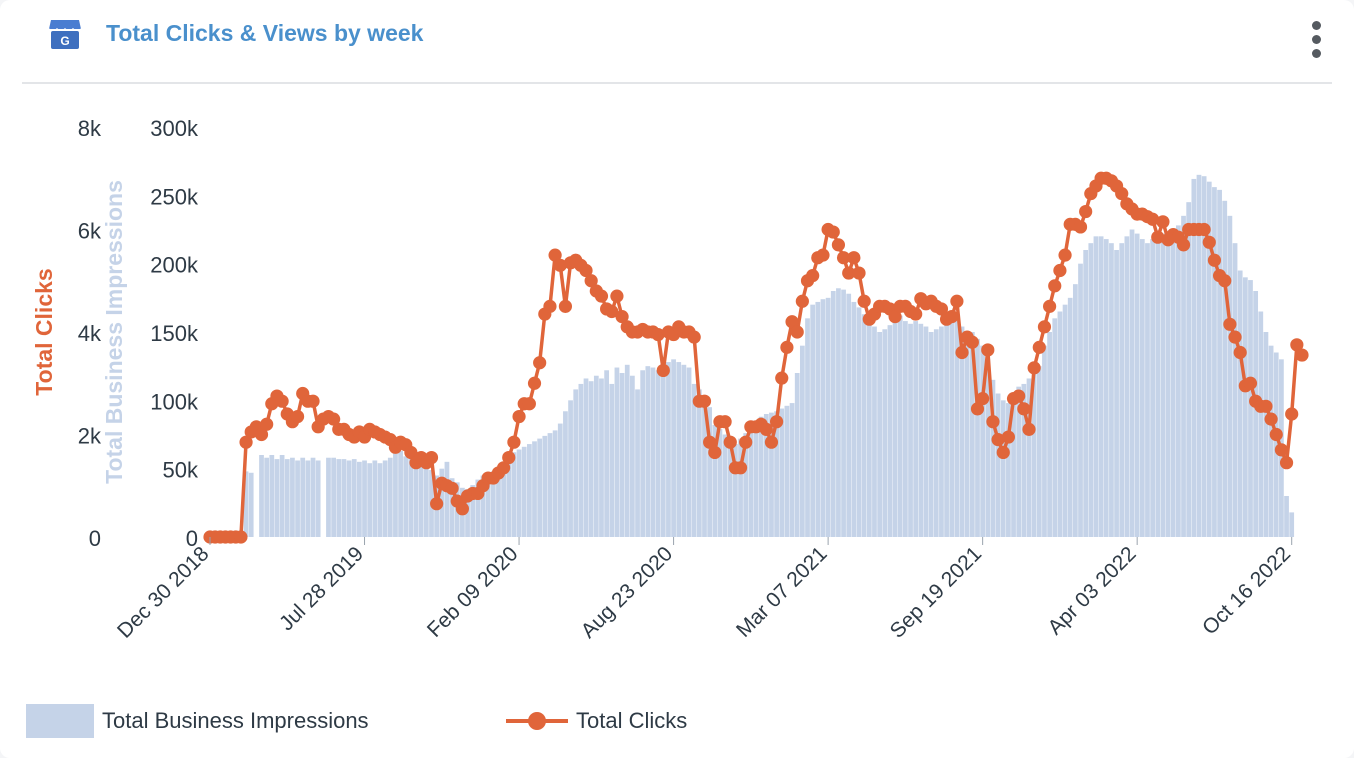 The image size is (1354, 758). What do you see at coordinates (90, 231) in the screenshot?
I see `y-tick-label-clicks: 6k` at bounding box center [90, 231].